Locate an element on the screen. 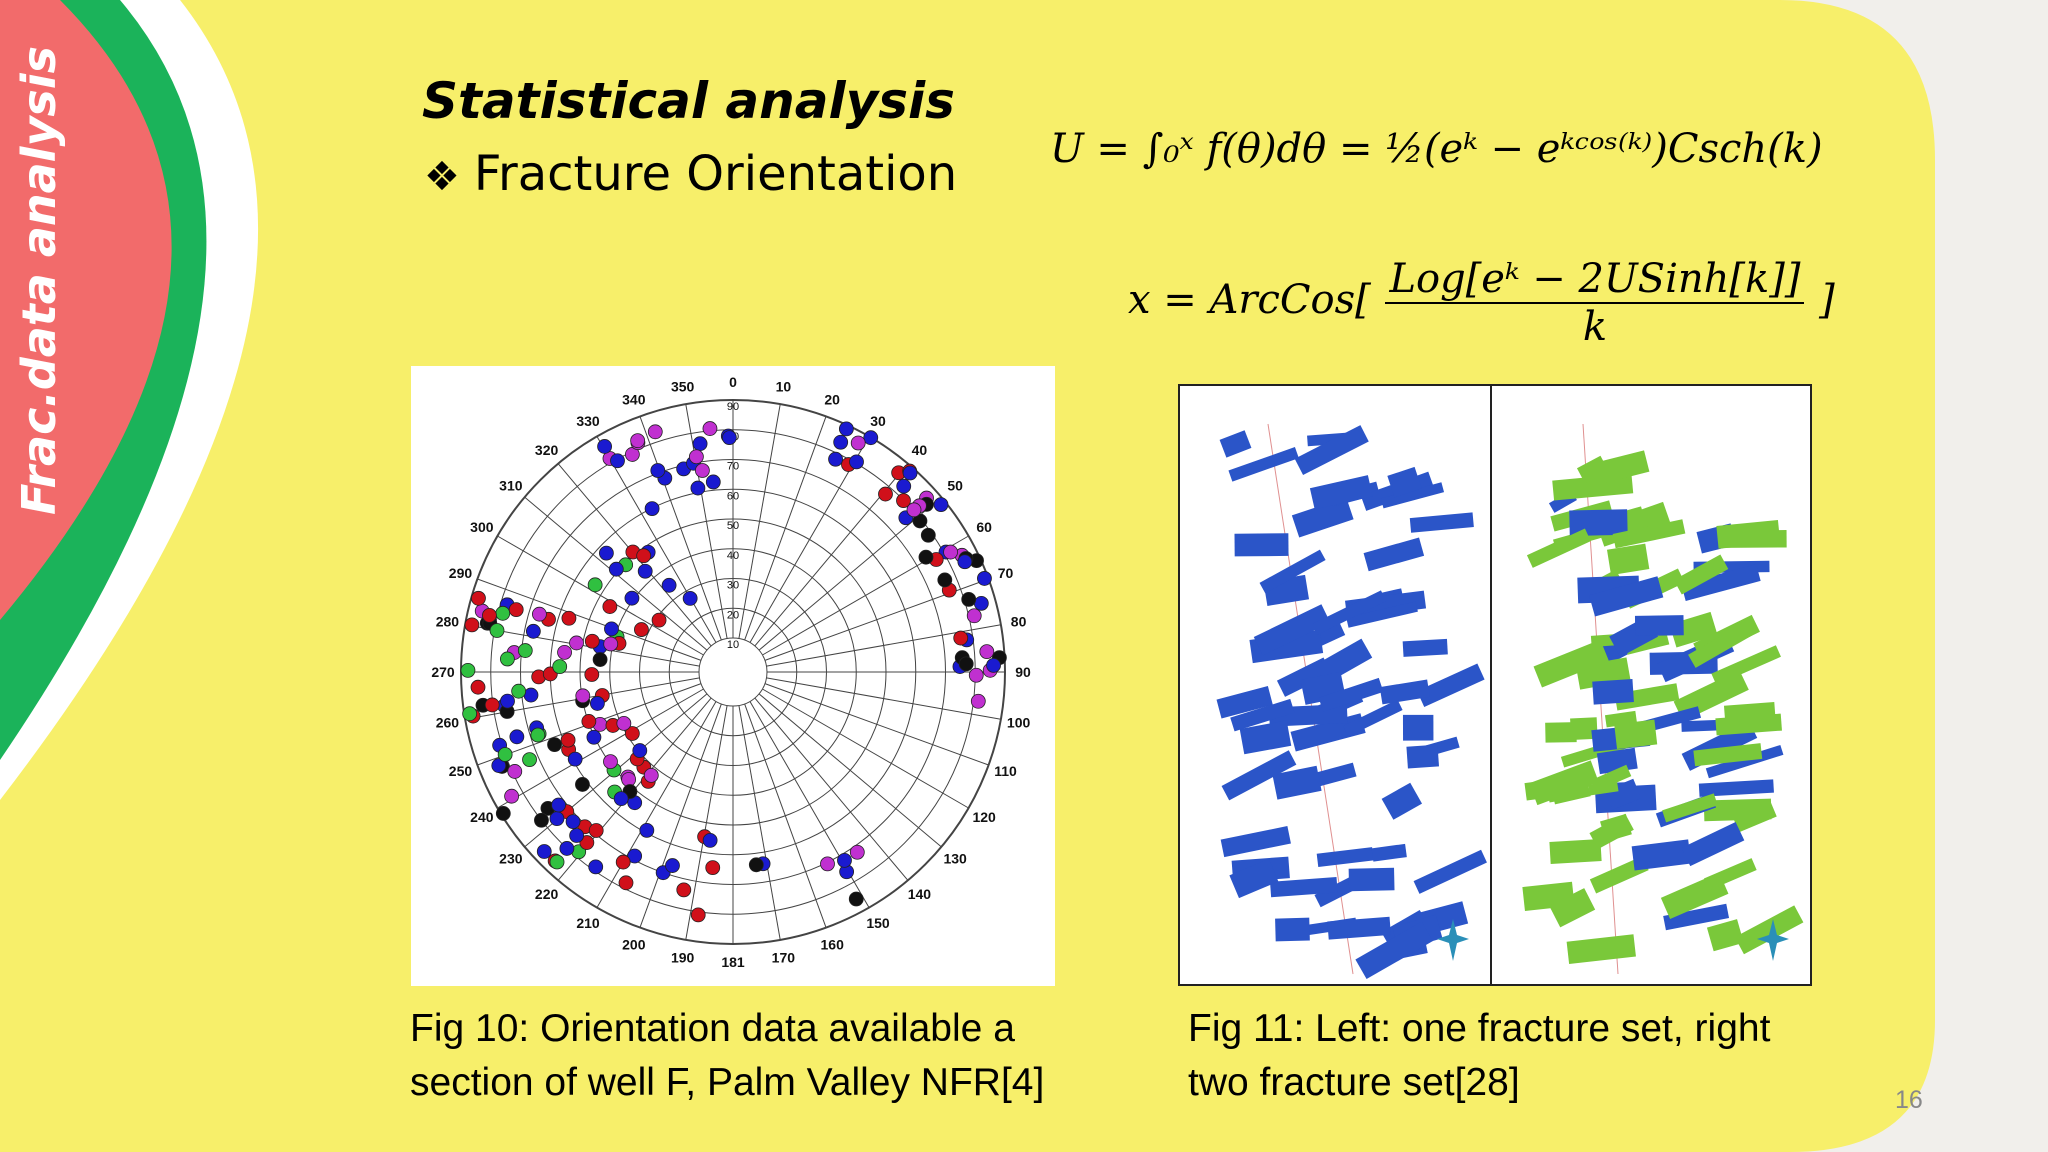 This screenshot has width=2048, height=1152. fig11-caption-line1: Fig 11: Left: one fracture set, right is located at coordinates (1479, 1028).